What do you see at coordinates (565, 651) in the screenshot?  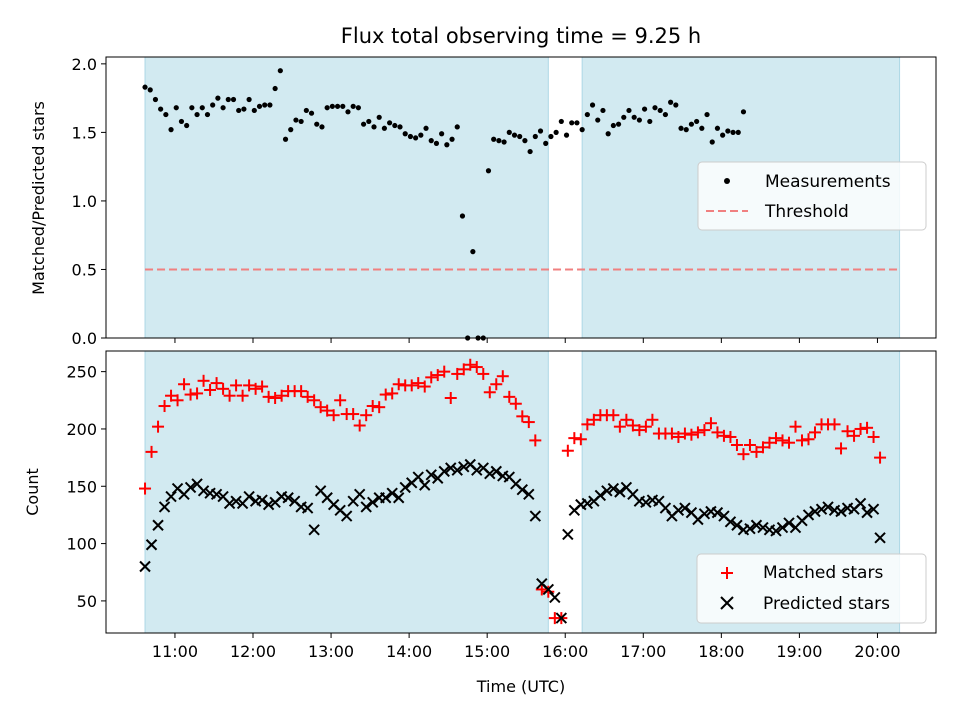 I see `x-tick-label: 16:00` at bounding box center [565, 651].